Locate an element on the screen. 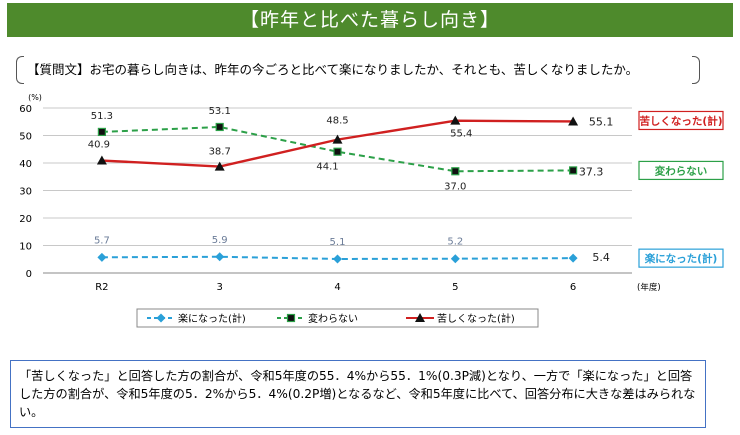 This screenshot has width=740, height=435. series-label-box-easy is located at coordinates (681, 258).